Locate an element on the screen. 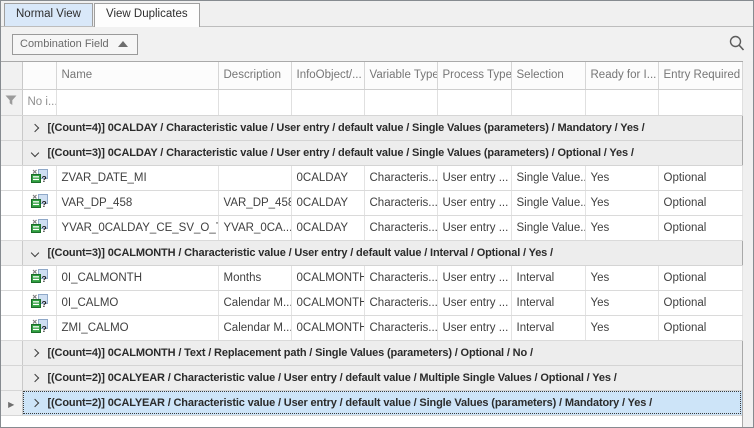 Image resolution: width=754 pixels, height=428 pixels. filter-funnel-icon is located at coordinates (11, 100).